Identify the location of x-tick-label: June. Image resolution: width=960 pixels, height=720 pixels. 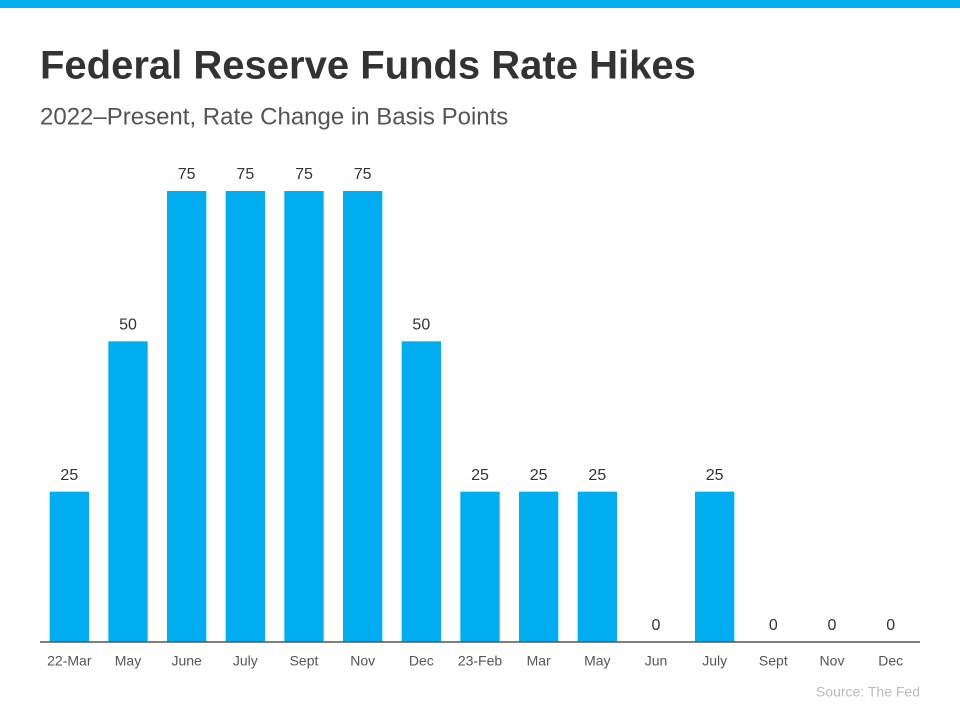
(186, 661).